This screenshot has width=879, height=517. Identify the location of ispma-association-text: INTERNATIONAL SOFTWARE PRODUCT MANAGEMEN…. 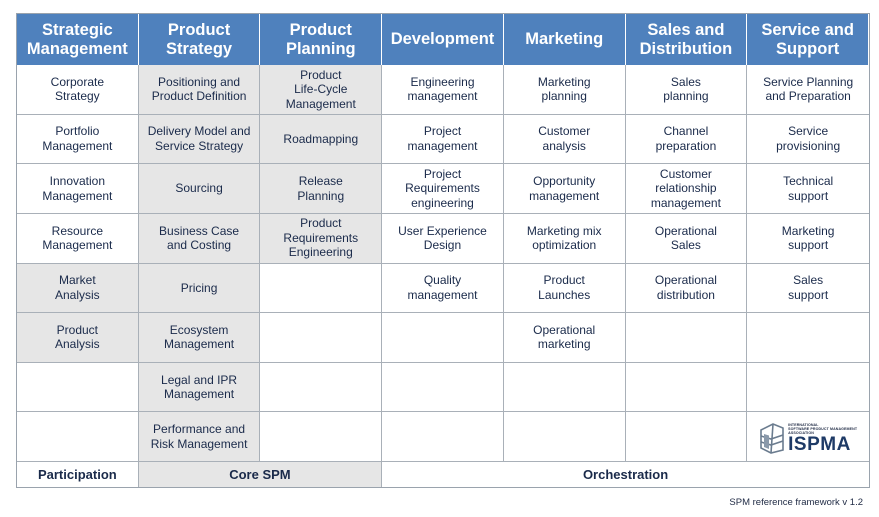
(823, 428).